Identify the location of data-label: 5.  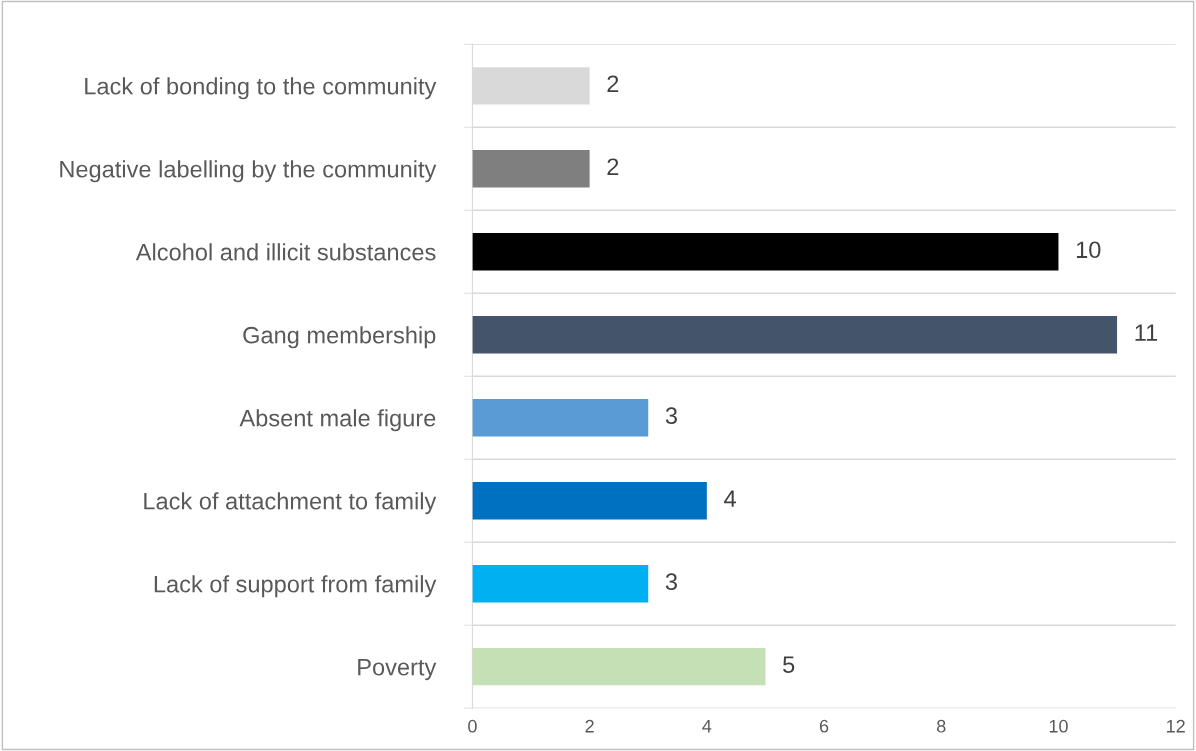
(789, 665).